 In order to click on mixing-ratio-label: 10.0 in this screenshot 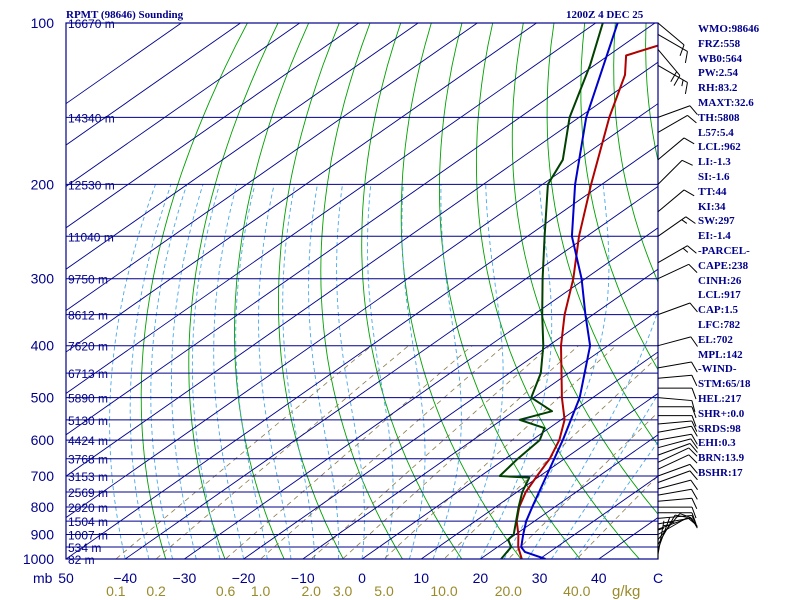, I will do `click(443, 591)`.